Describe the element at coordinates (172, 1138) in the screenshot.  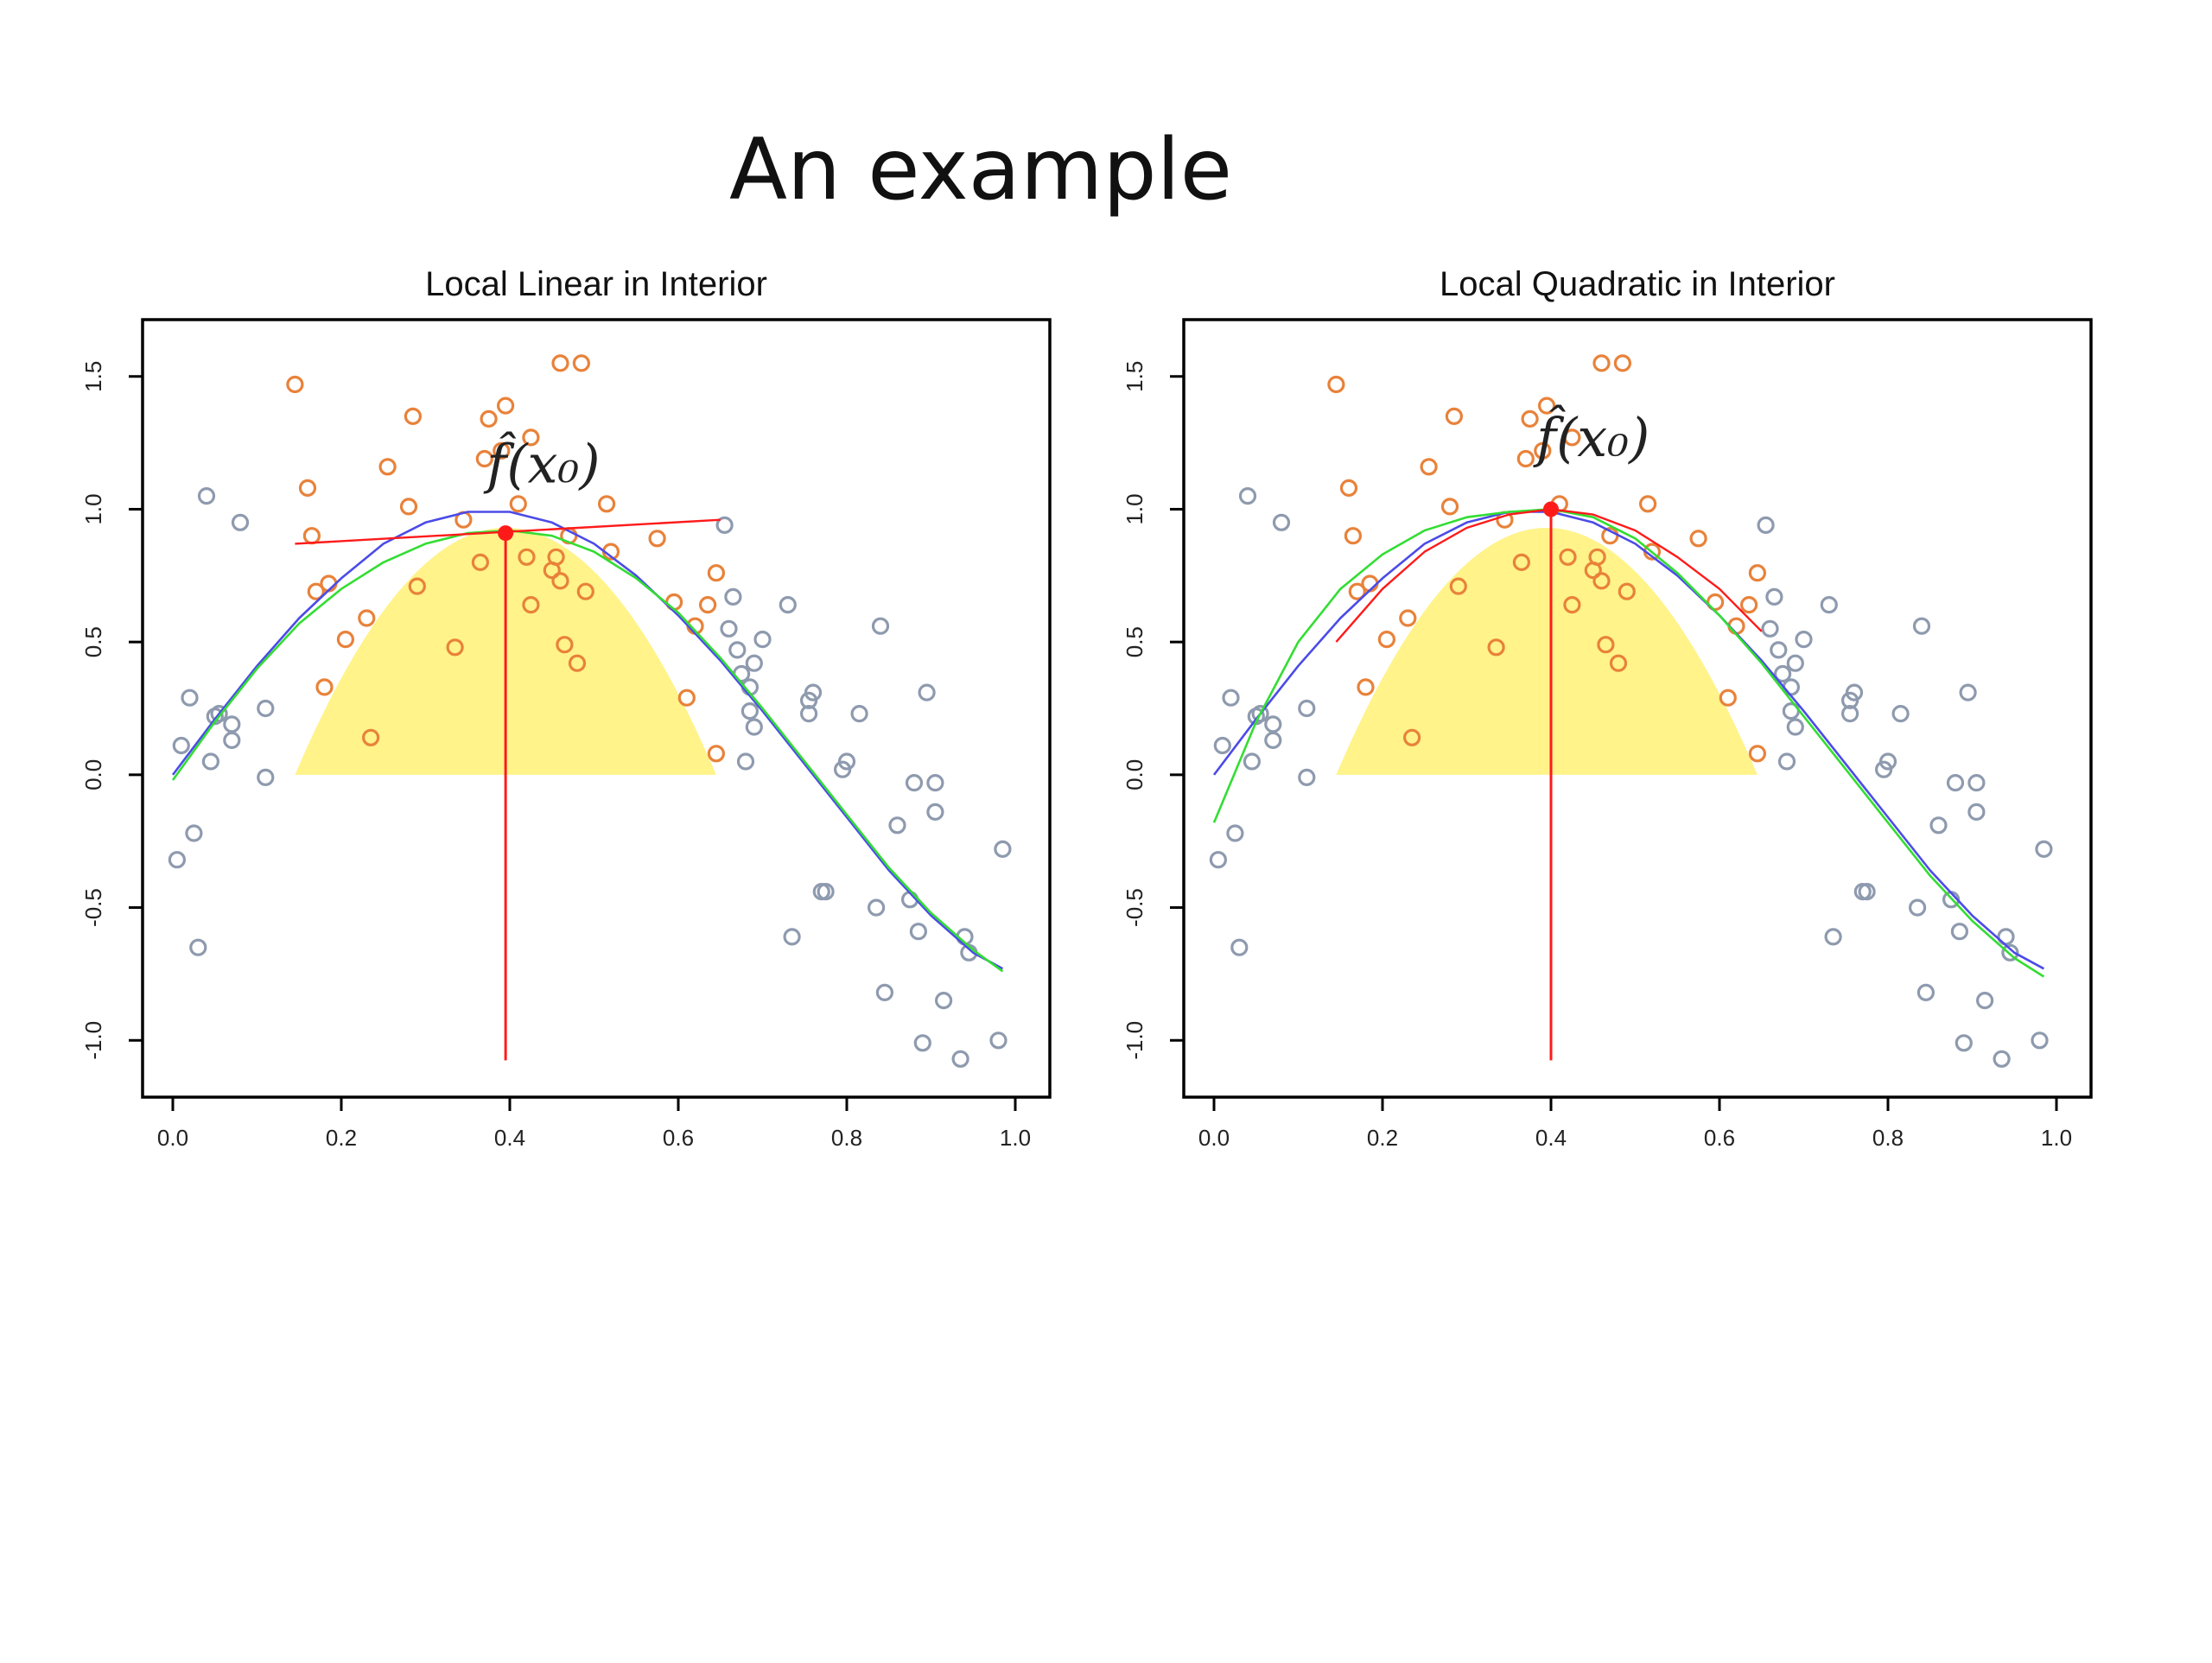
I see `x-tick-label: 0.0` at that location.